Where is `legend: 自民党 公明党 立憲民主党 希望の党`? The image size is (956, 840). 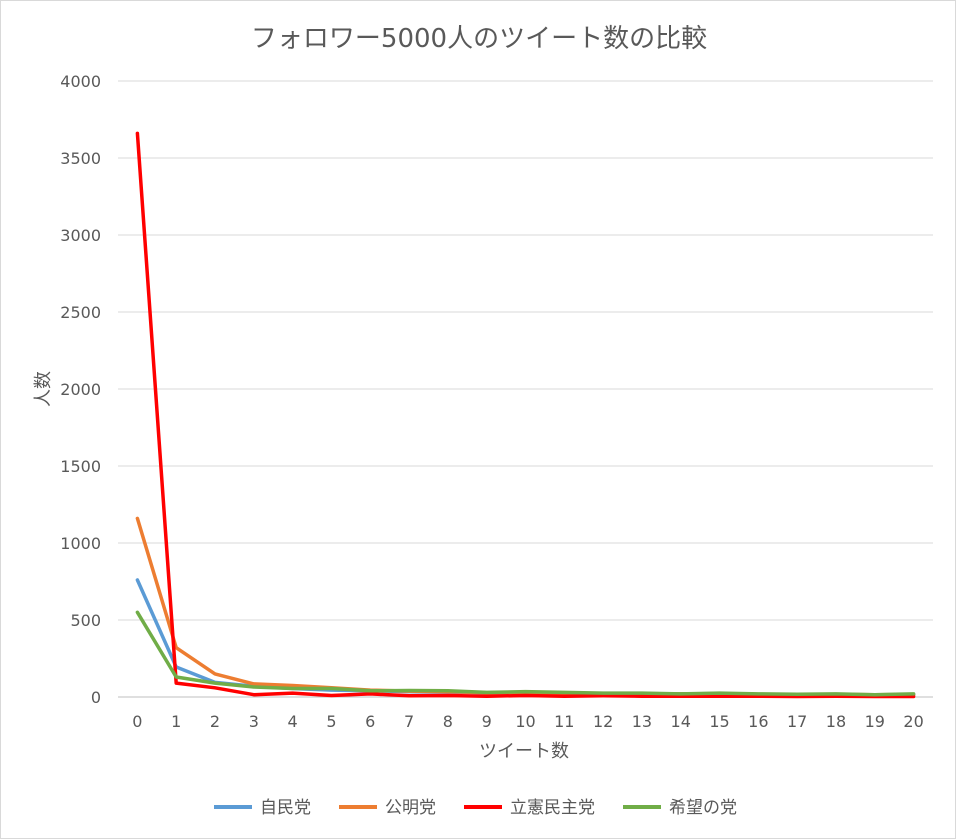
legend: 自民党 公明党 立憲民主党 希望の党 is located at coordinates (475, 807).